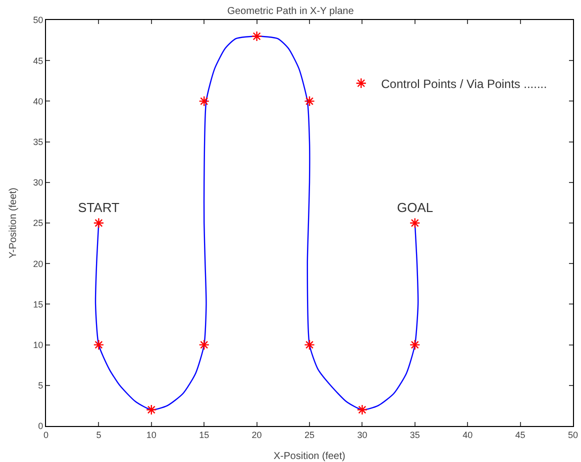 The image size is (581, 462). I want to click on x-axis-title: X-Position (feet), so click(310, 456).